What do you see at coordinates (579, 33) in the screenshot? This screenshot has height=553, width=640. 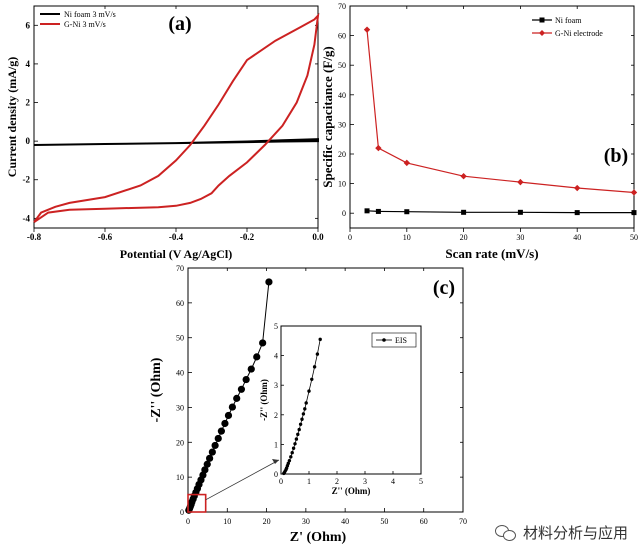 I see `panel-b-legend-label: G-Ni electrode` at bounding box center [579, 33].